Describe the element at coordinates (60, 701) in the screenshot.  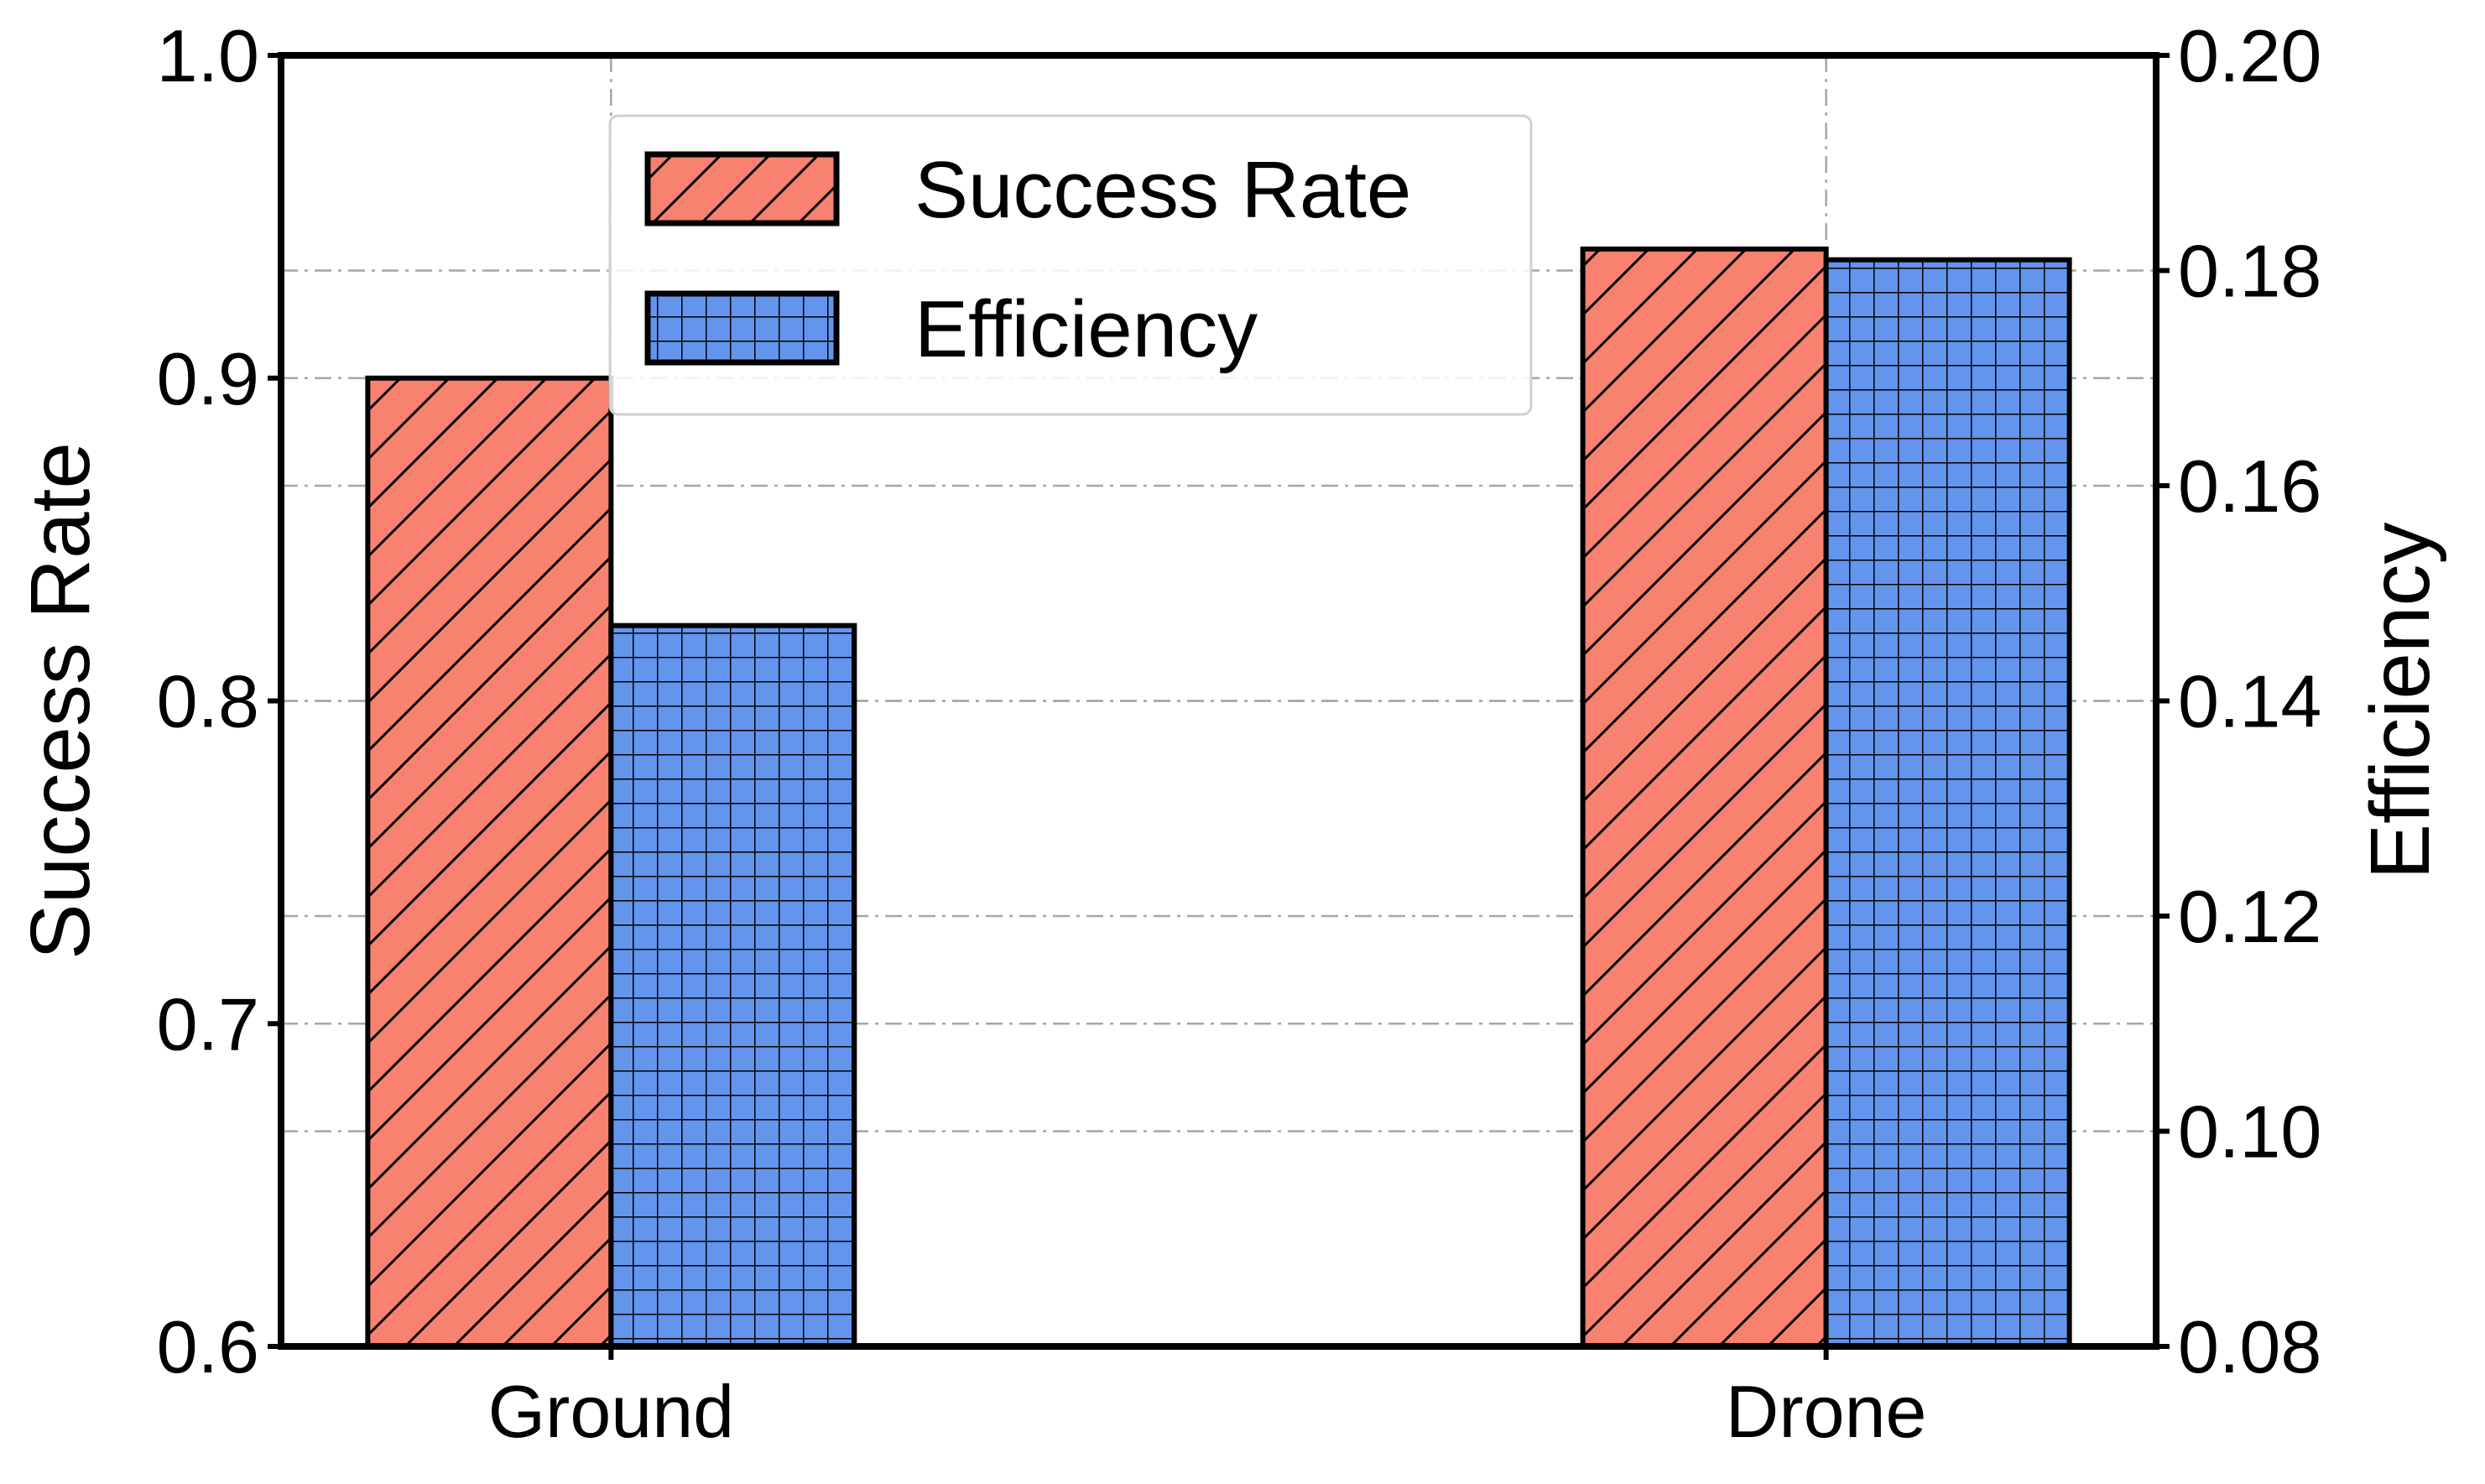
I see `y-axis-left-label: Success Rate` at that location.